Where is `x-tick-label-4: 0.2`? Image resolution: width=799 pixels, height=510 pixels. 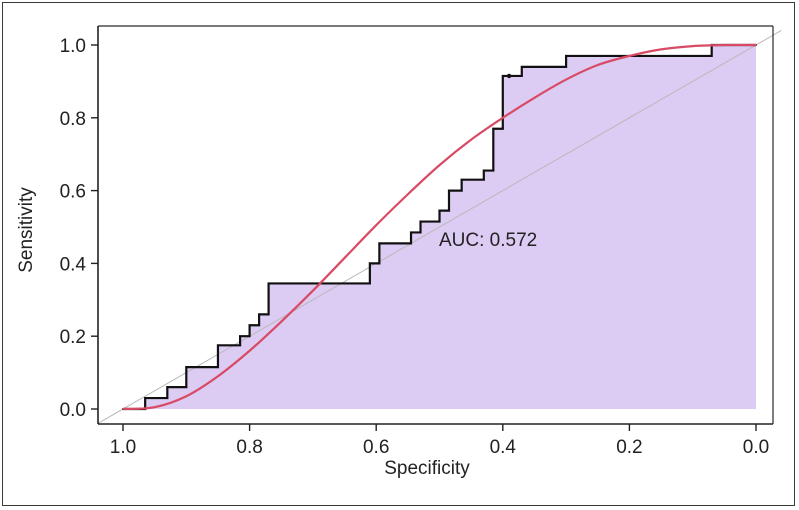
x-tick-label-4: 0.2 is located at coordinates (629, 447).